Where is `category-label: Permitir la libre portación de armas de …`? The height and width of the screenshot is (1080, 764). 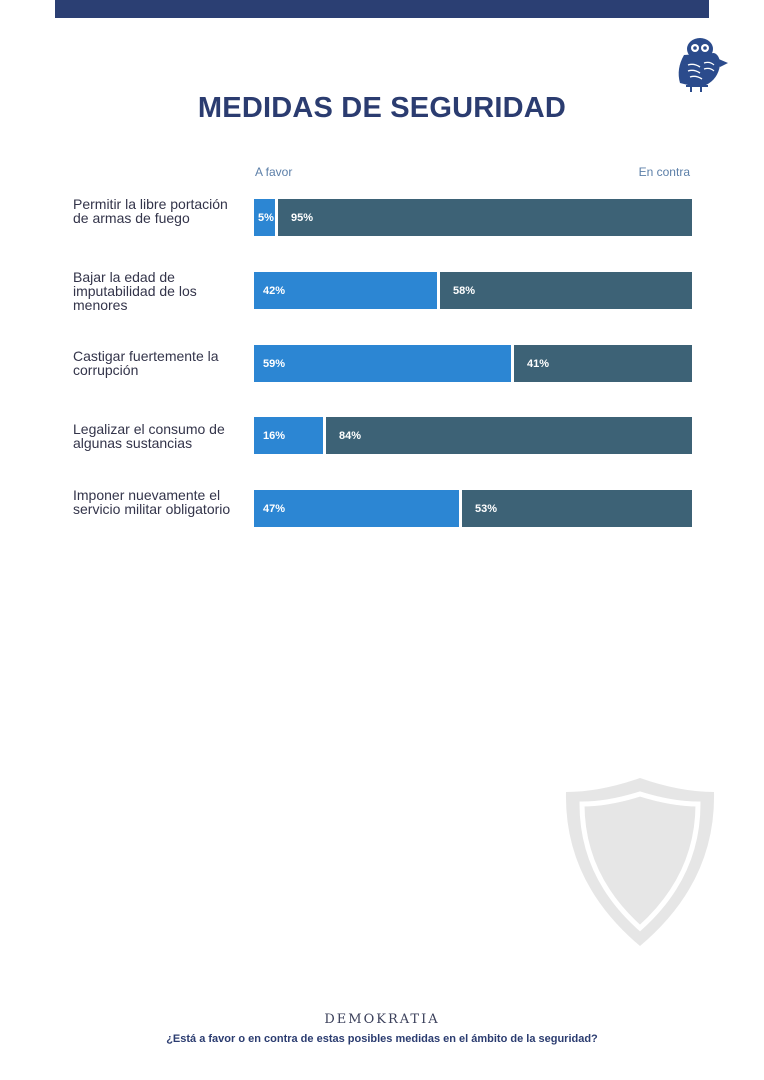 category-label: Permitir la libre portación de armas de … is located at coordinates (150, 211).